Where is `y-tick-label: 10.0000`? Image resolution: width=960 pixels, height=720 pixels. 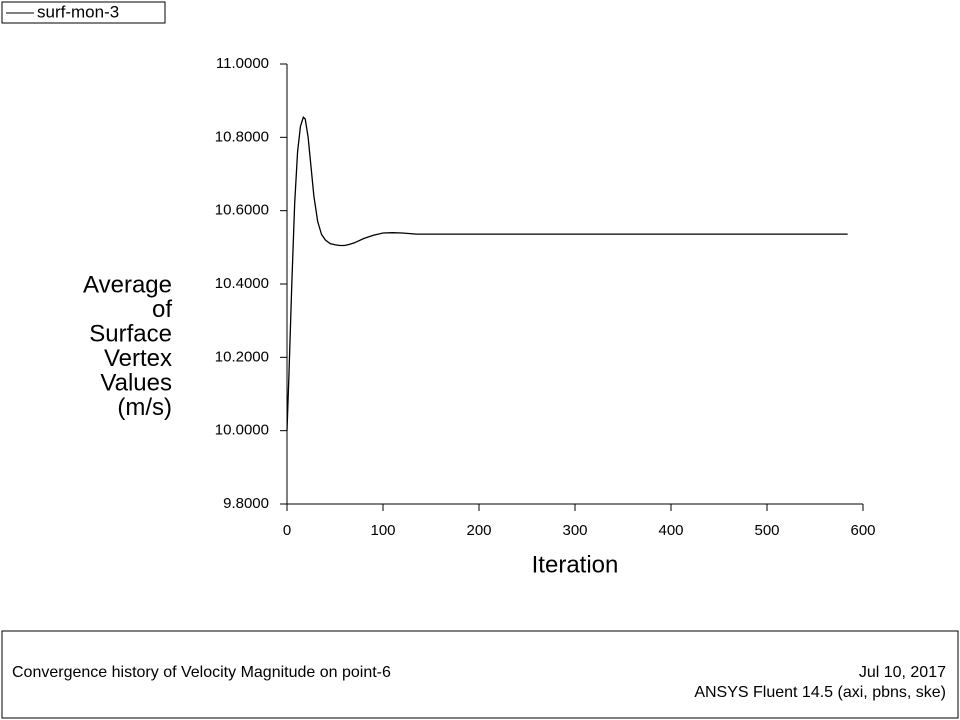 y-tick-label: 10.0000 is located at coordinates (242, 430).